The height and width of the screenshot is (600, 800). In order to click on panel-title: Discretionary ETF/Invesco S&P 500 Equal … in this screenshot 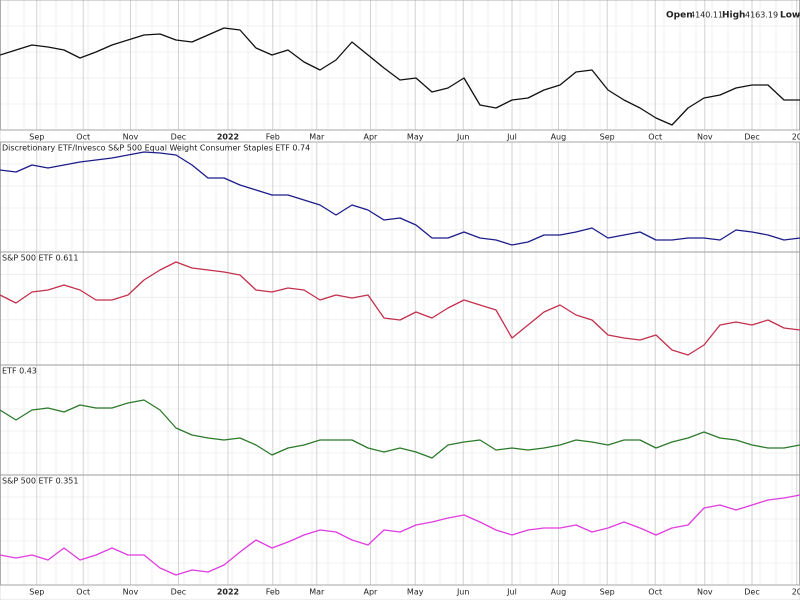, I will do `click(156, 148)`.